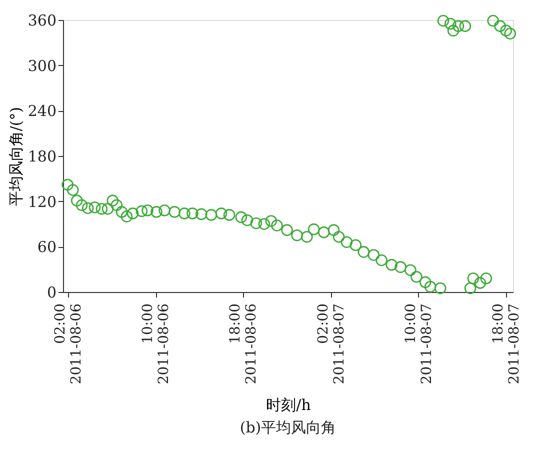  What do you see at coordinates (156, 343) in the screenshot?
I see `x-tick-label: 10:00 2011-08-06` at bounding box center [156, 343].